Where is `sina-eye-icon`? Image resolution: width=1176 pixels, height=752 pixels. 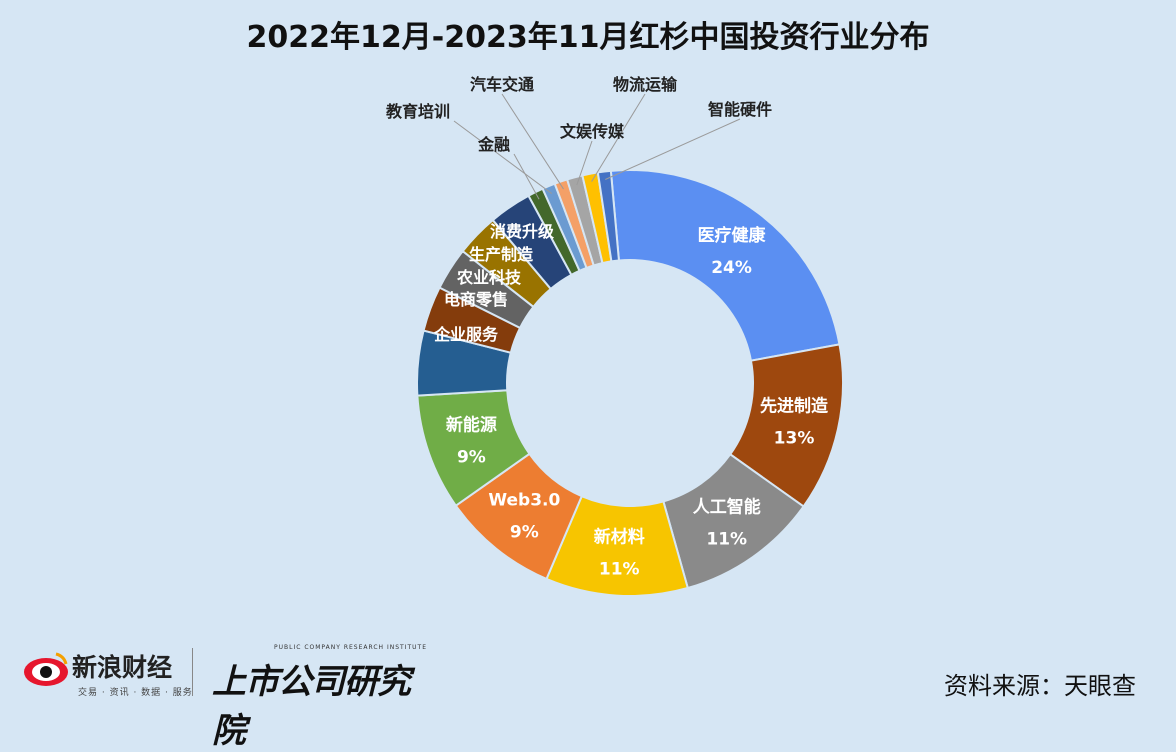 sina-eye-icon is located at coordinates (46, 669).